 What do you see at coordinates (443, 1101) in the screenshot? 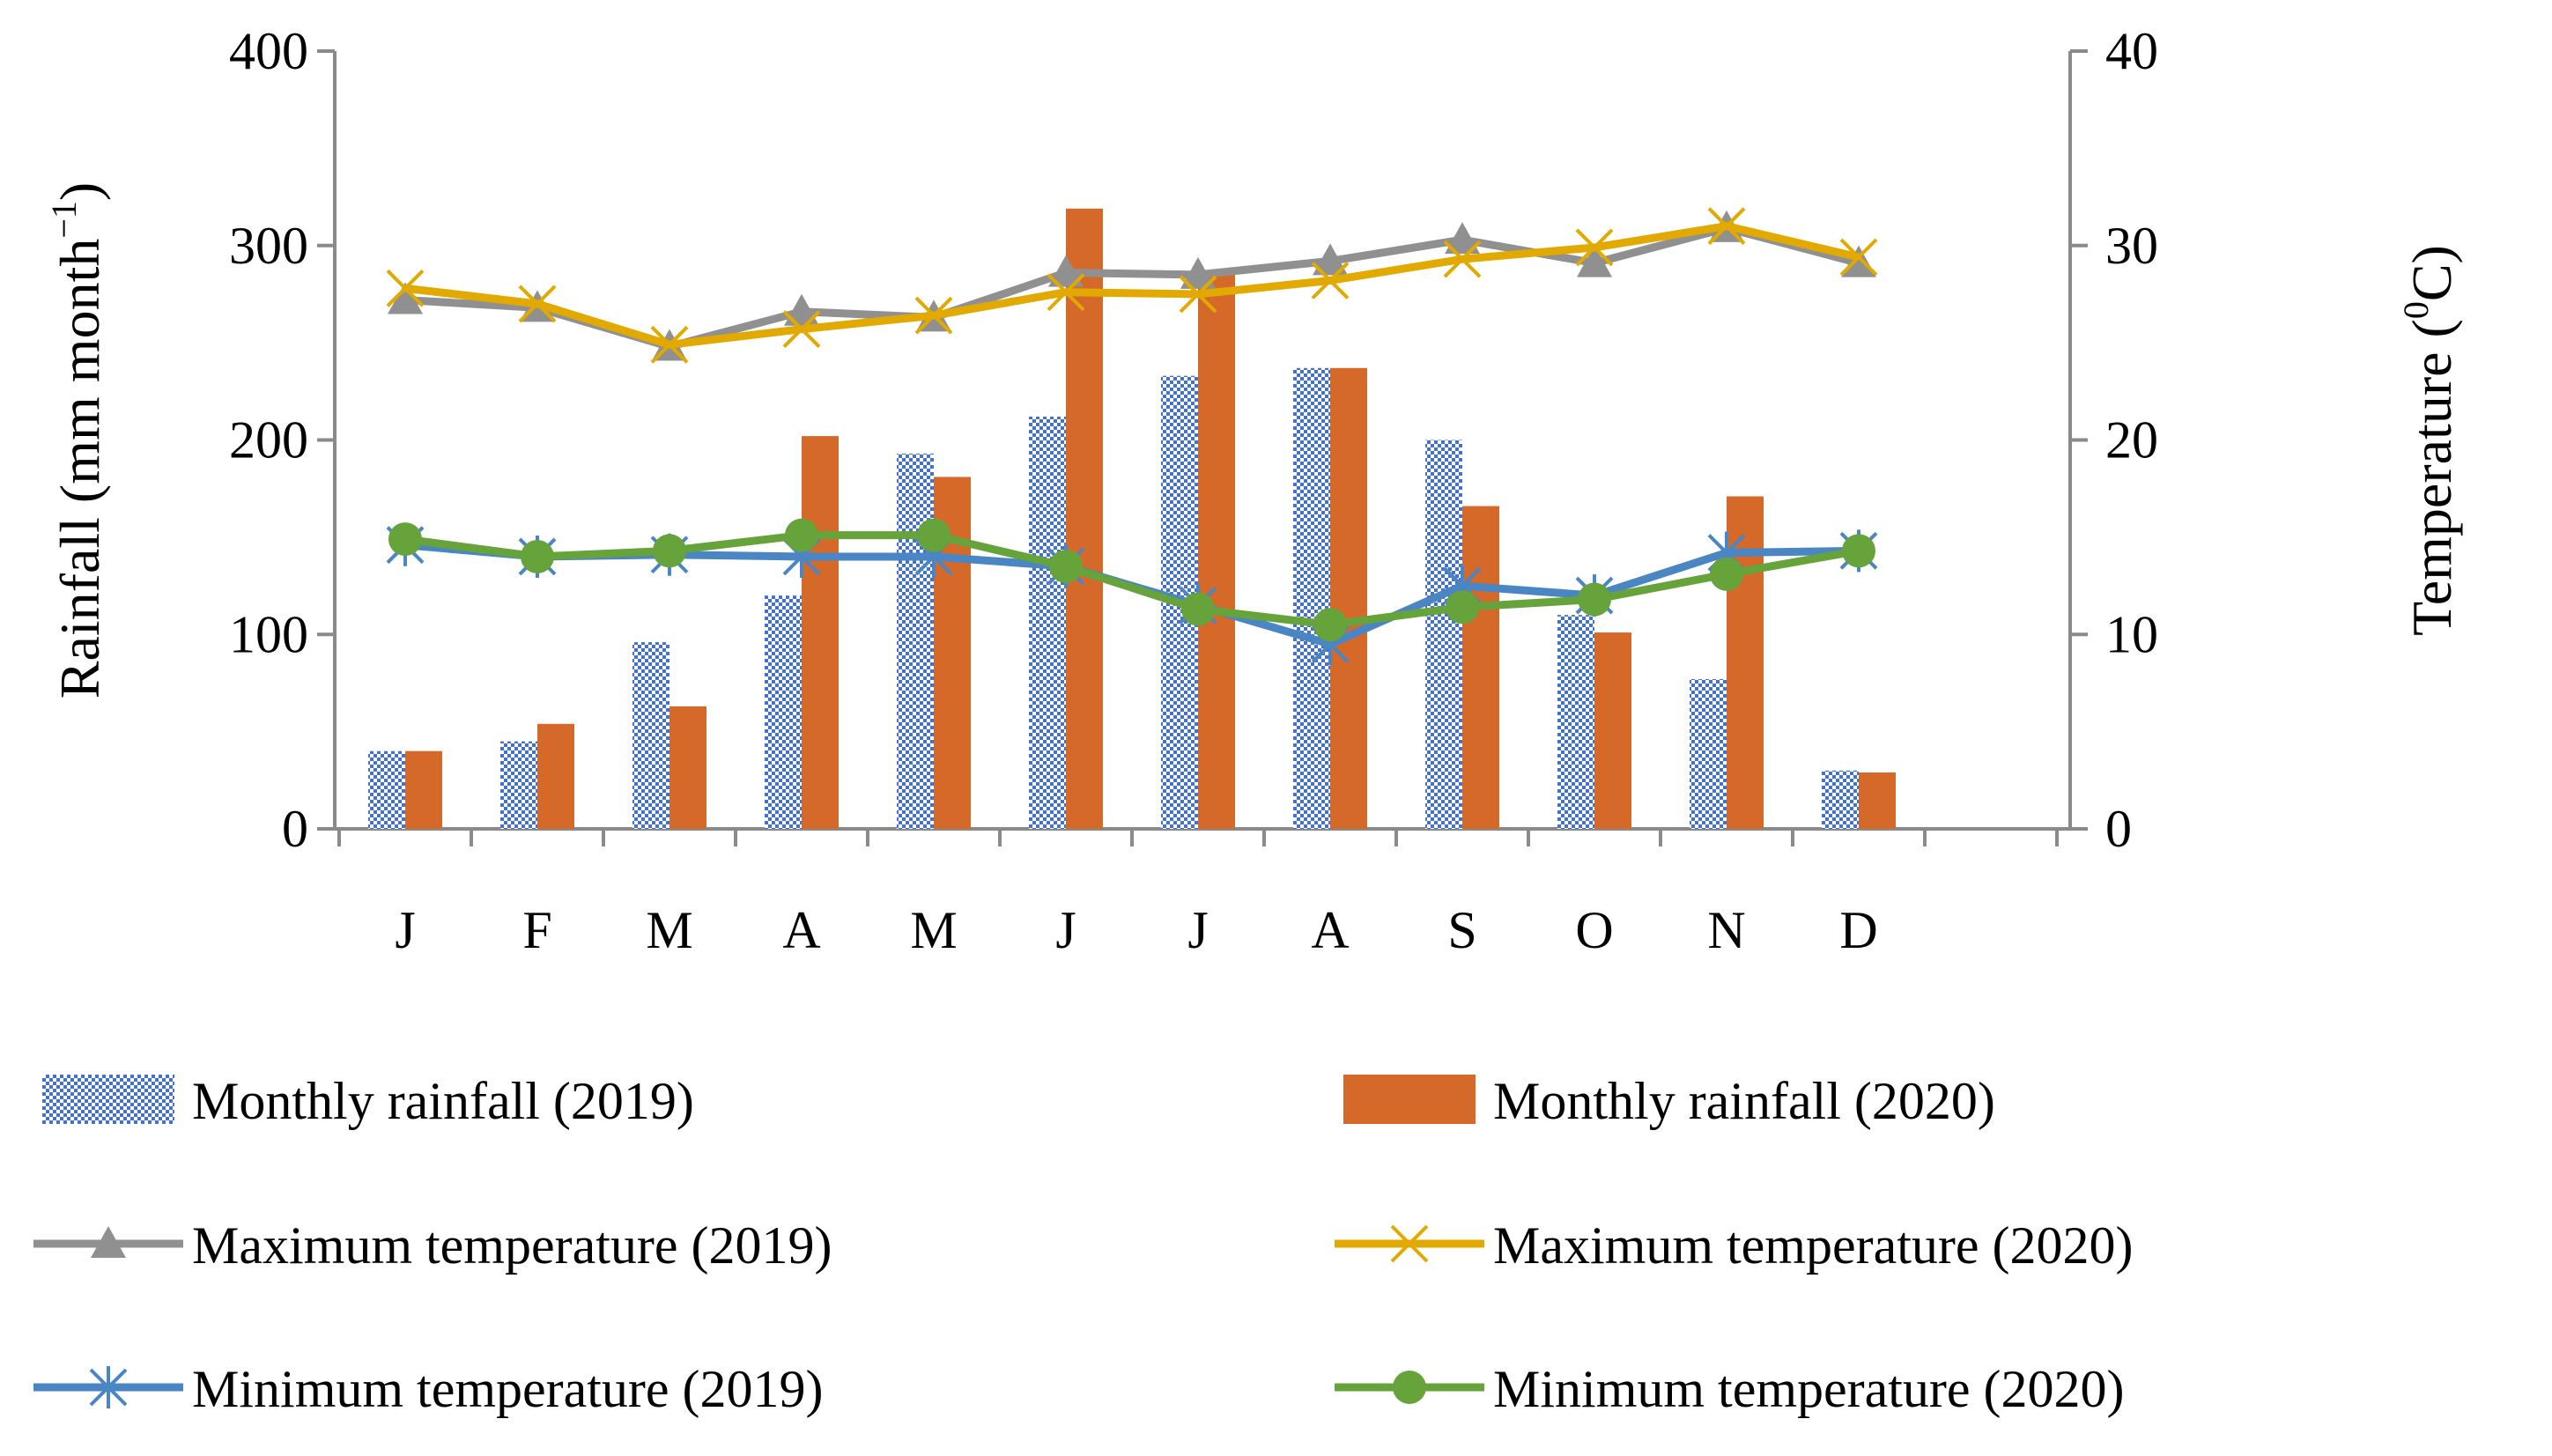
I see `legend-label: Monthly rainfall (2019)` at bounding box center [443, 1101].